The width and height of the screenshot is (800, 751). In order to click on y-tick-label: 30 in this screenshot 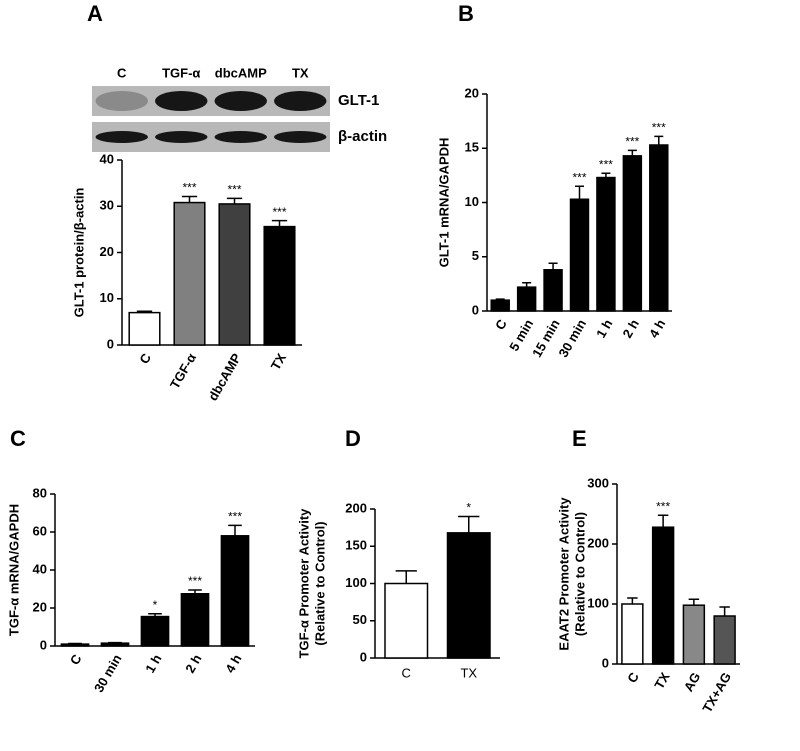, I will do `click(107, 205)`.